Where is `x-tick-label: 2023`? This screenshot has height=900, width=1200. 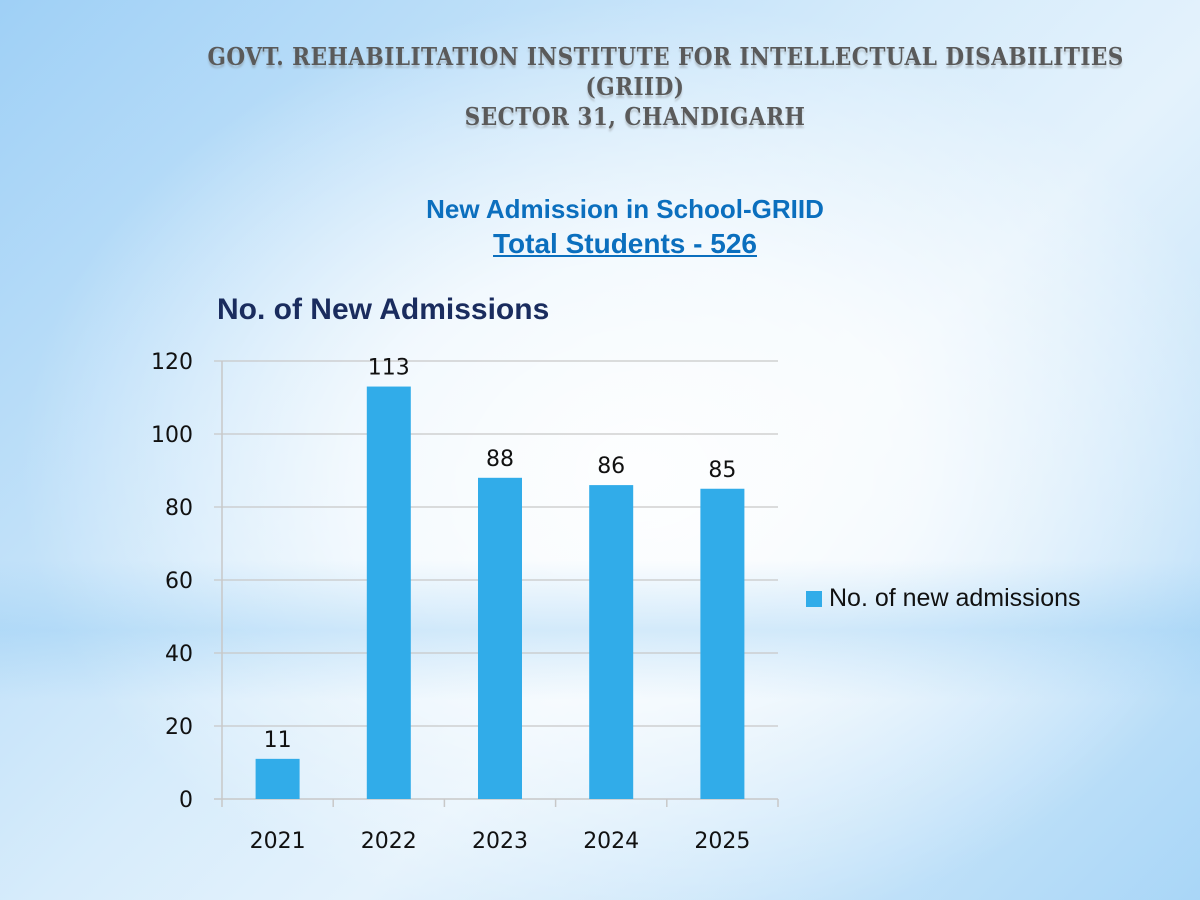 x-tick-label: 2023 is located at coordinates (500, 841).